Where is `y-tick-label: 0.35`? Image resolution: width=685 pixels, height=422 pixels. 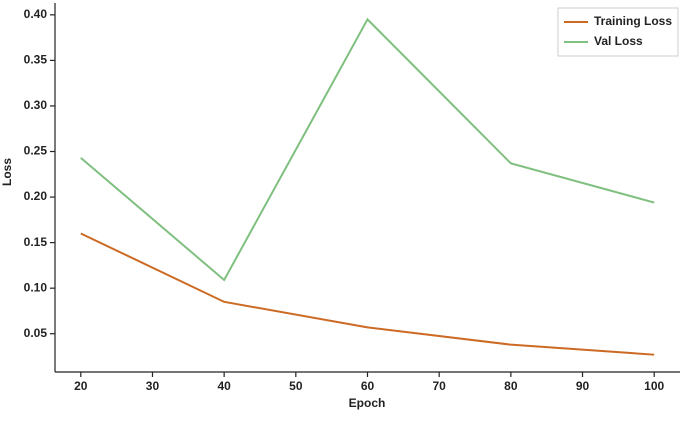 y-tick-label: 0.35 is located at coordinates (36, 60).